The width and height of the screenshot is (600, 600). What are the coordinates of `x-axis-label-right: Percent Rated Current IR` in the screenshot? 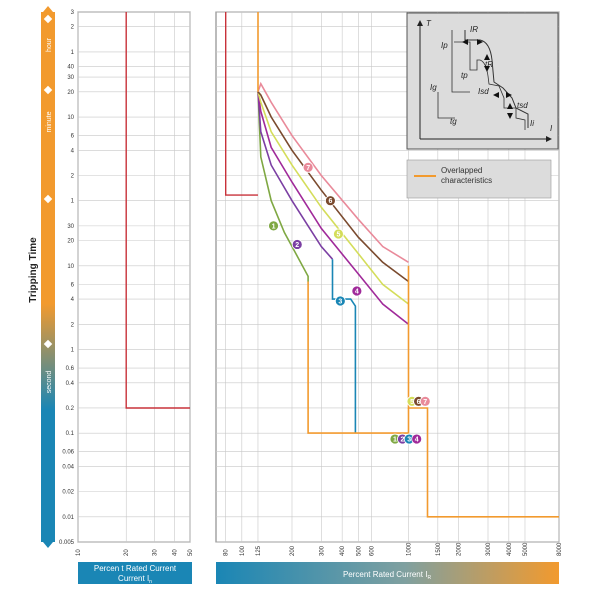 It's located at (387, 573).